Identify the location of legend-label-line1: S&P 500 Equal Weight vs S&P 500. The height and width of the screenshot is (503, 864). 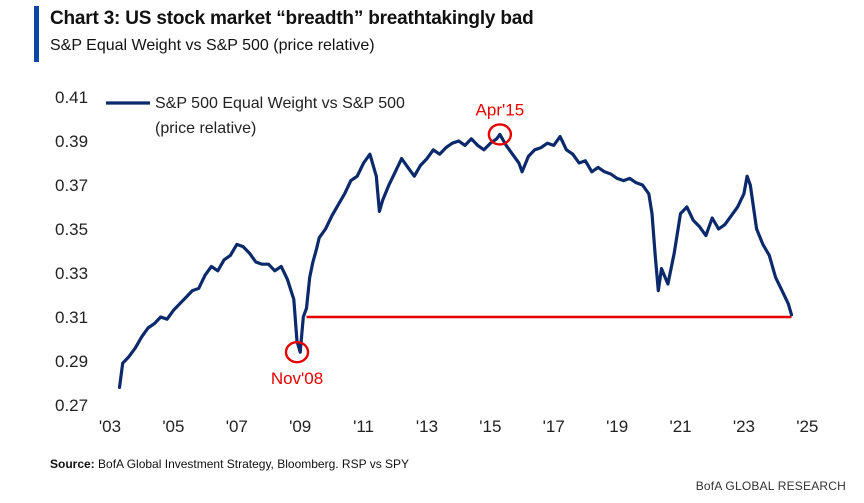
(280, 103).